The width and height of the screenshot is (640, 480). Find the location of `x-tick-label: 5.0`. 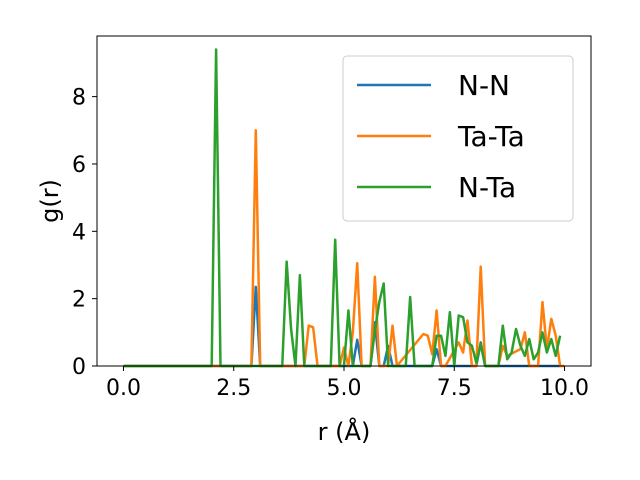

x-tick-label: 5.0 is located at coordinates (344, 388).